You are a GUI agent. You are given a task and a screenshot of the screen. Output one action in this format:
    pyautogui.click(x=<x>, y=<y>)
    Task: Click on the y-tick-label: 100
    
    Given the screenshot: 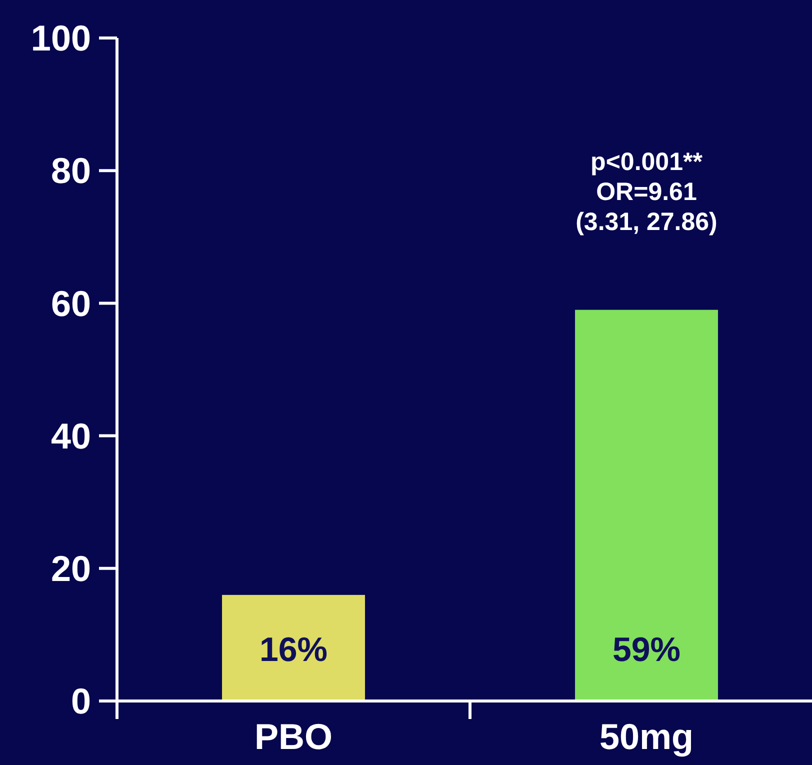 What is the action you would take?
    pyautogui.click(x=60, y=38)
    